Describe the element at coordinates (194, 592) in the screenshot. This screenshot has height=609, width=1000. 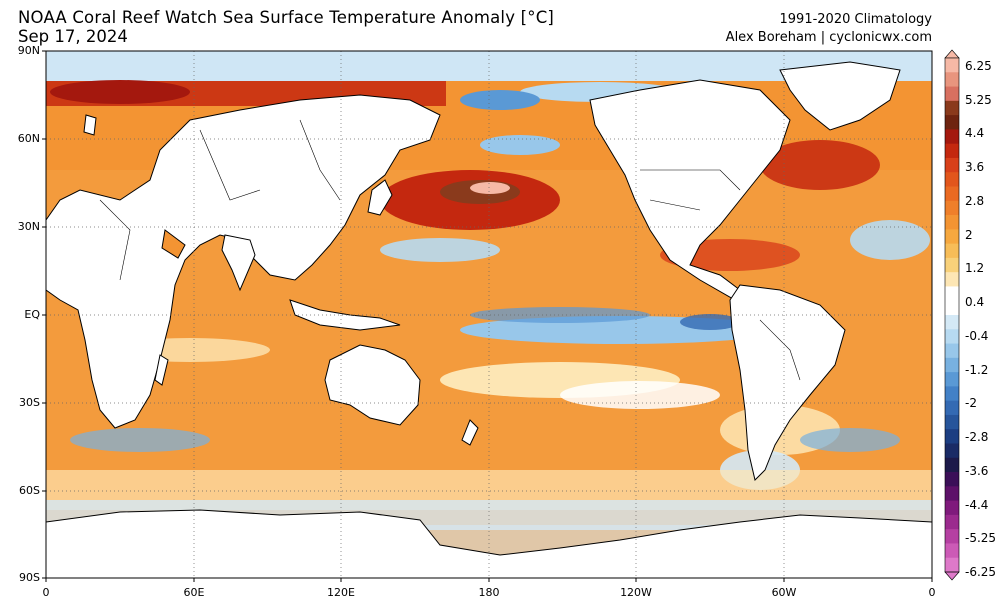
I see `lon-label-60e: 60E` at that location.